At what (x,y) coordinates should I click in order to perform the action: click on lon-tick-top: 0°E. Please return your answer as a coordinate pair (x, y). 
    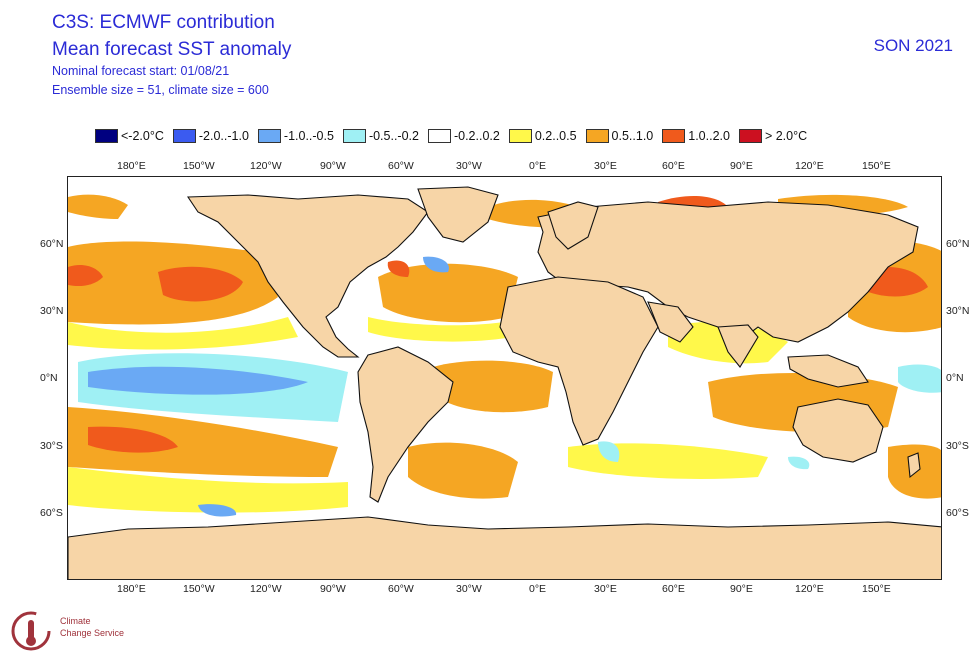
    Looking at the image, I should click on (538, 166).